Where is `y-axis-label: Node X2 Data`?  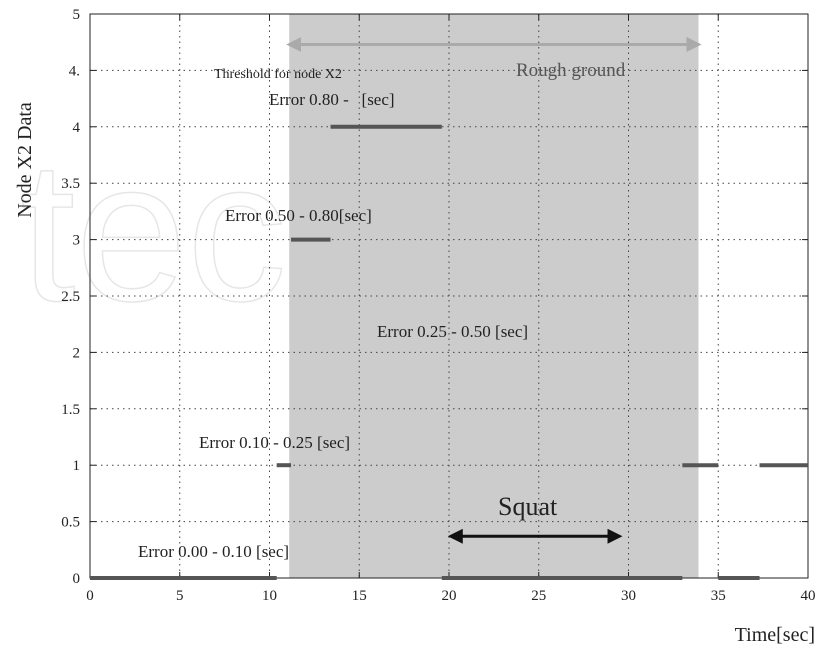 y-axis-label: Node X2 Data is located at coordinates (25, 160).